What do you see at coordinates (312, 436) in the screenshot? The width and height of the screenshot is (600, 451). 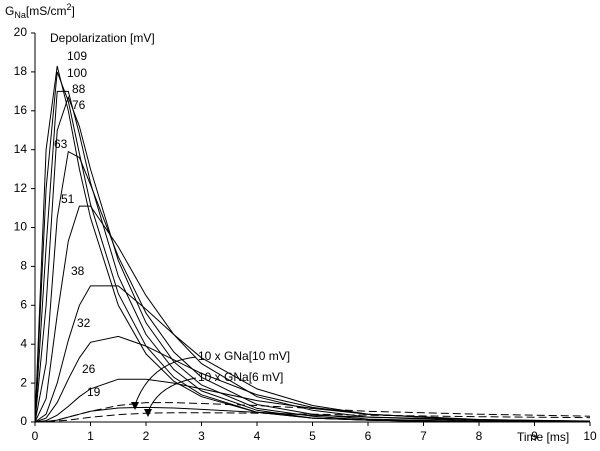 I see `x-tick-label: 5` at bounding box center [312, 436].